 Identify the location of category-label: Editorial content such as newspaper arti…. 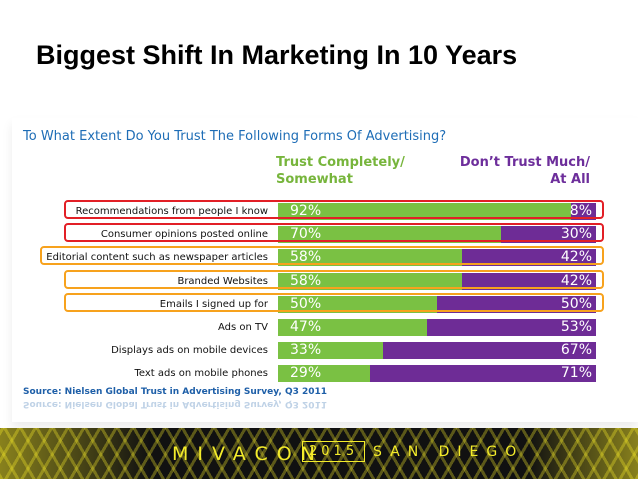
(157, 258).